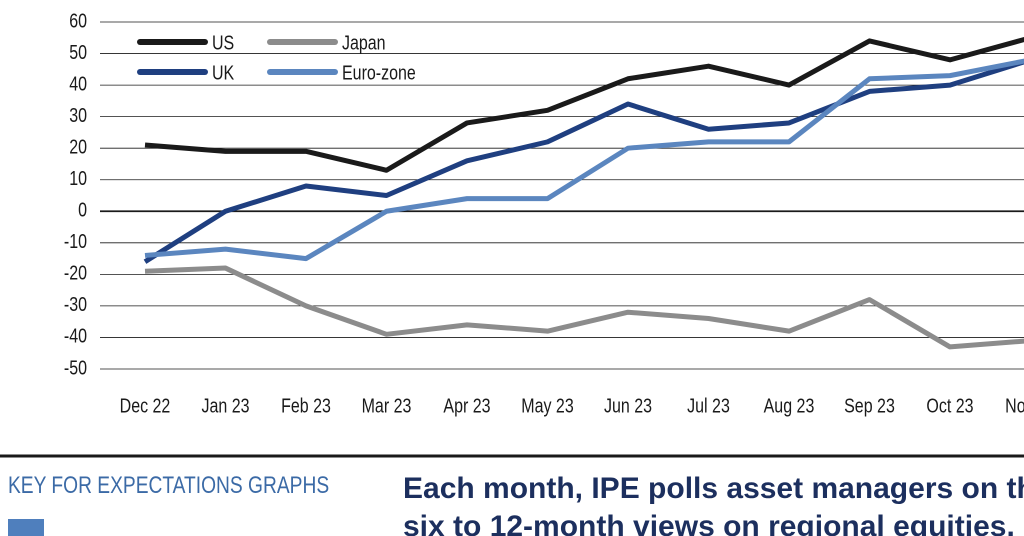 The image size is (1024, 536). Describe the element at coordinates (949, 406) in the screenshot. I see `x-tick-label: Oct 23` at that location.